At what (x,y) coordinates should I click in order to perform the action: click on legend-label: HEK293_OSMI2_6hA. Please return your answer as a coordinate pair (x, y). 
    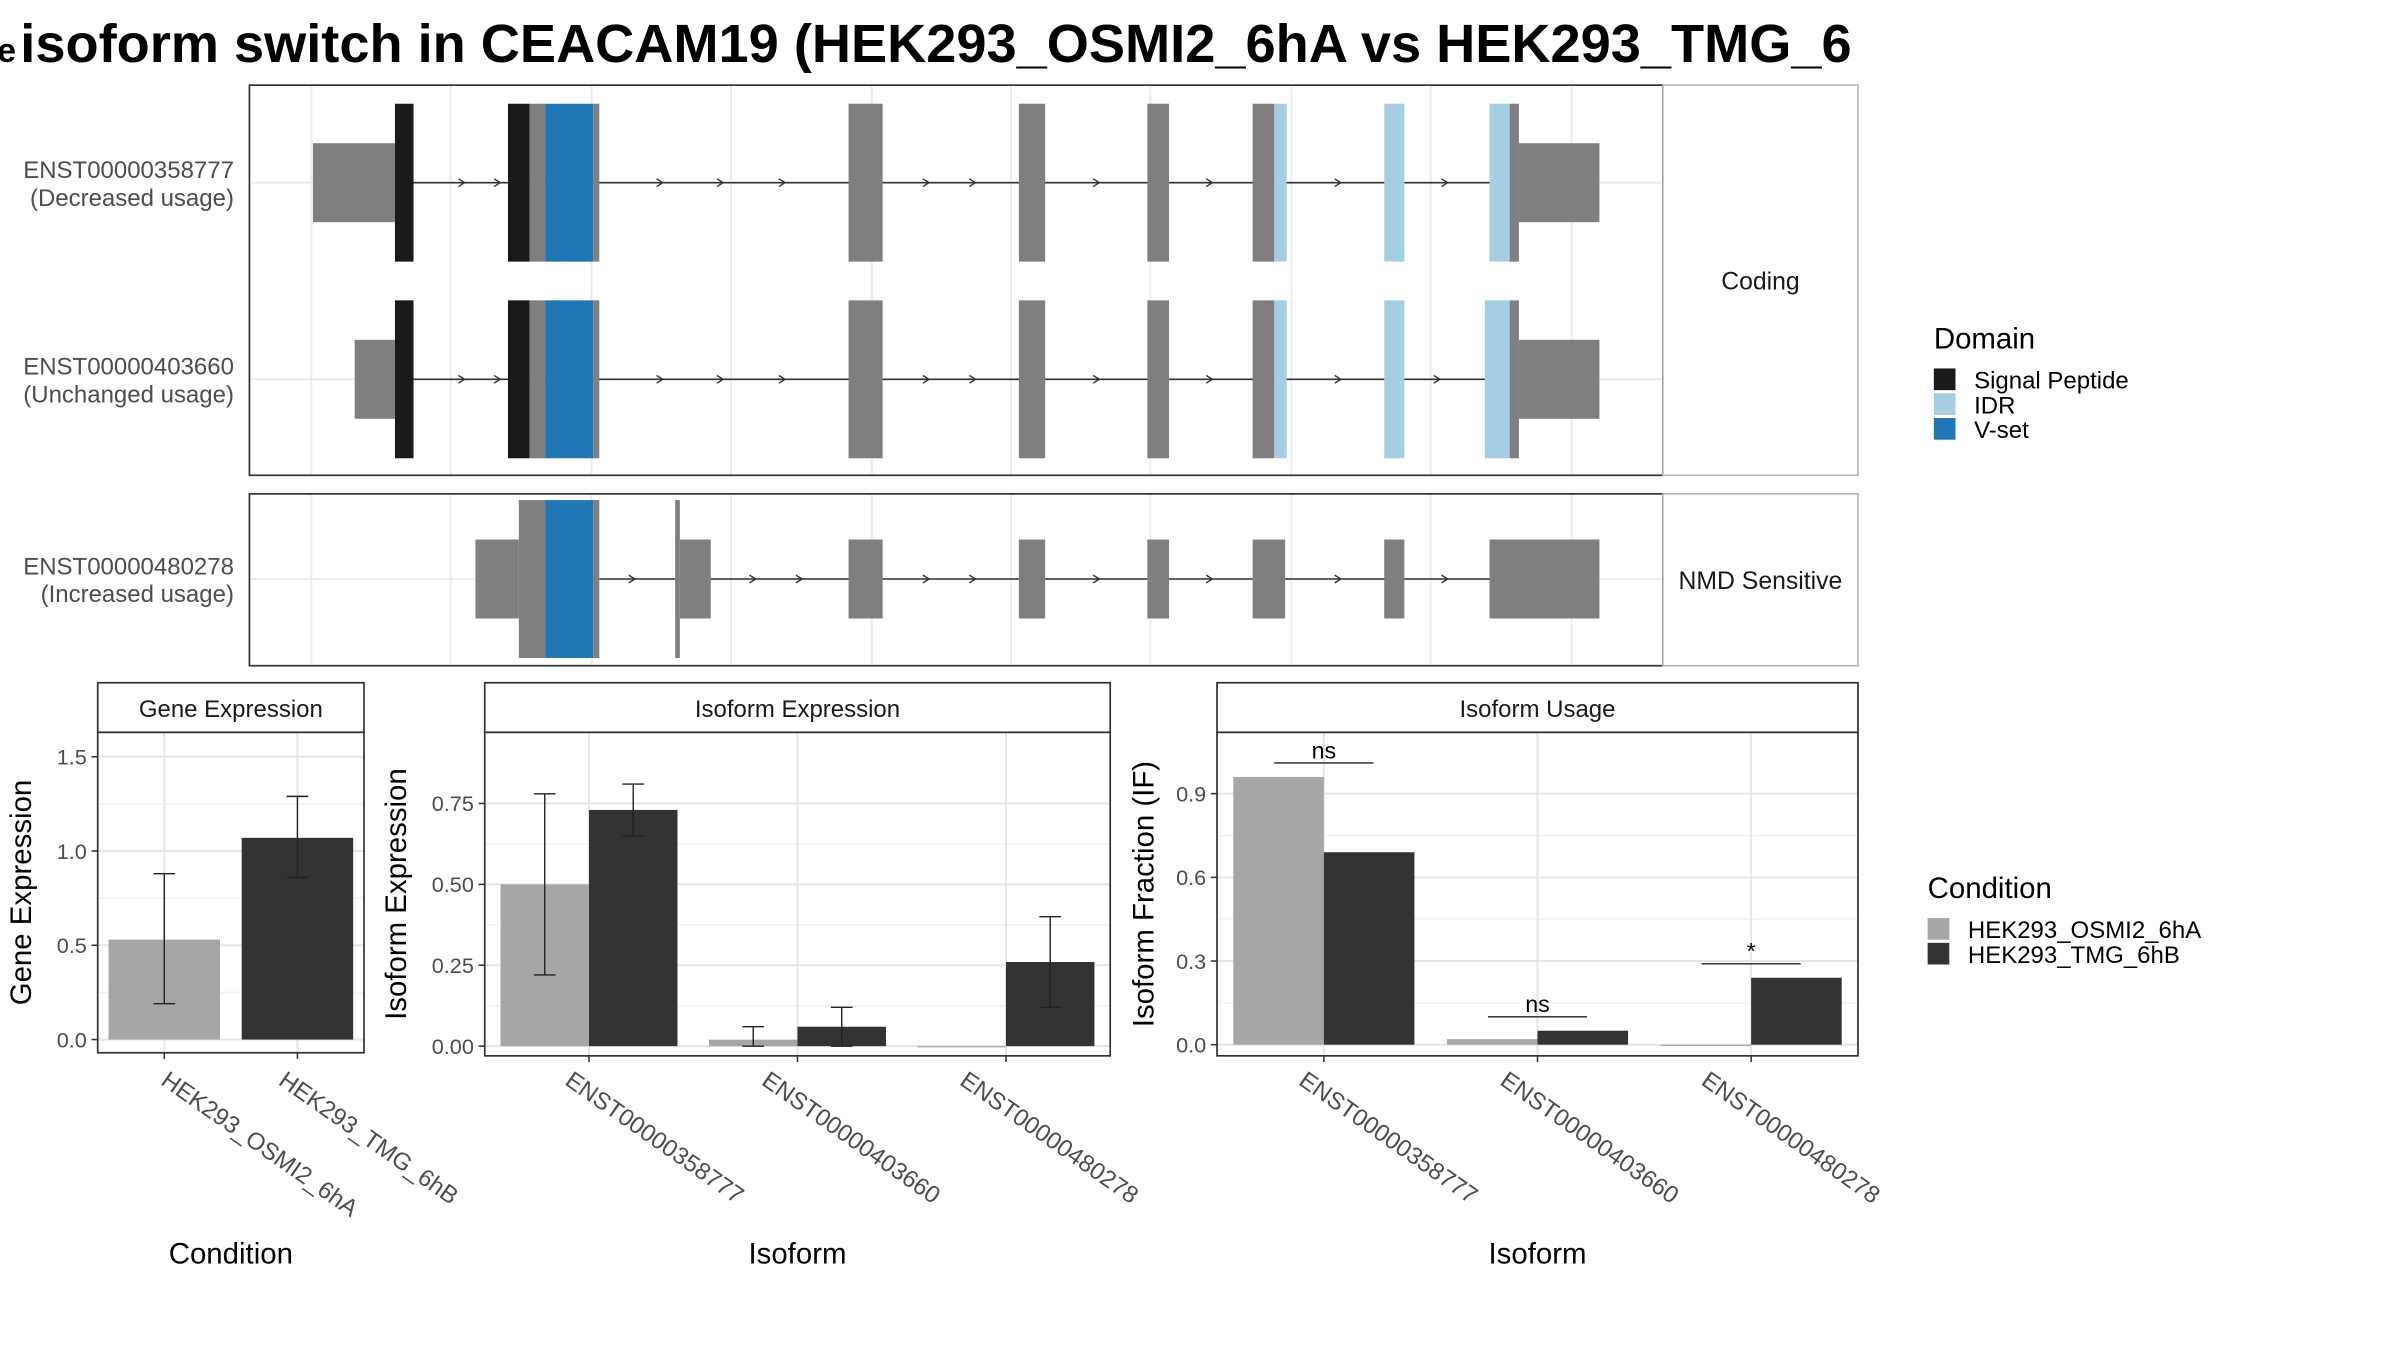
    Looking at the image, I should click on (2084, 930).